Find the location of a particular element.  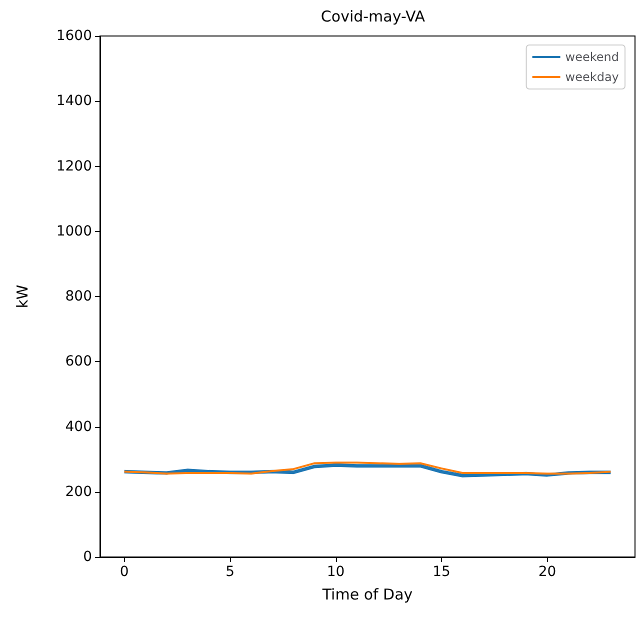

y-tick-label: 1600 is located at coordinates (74, 36).